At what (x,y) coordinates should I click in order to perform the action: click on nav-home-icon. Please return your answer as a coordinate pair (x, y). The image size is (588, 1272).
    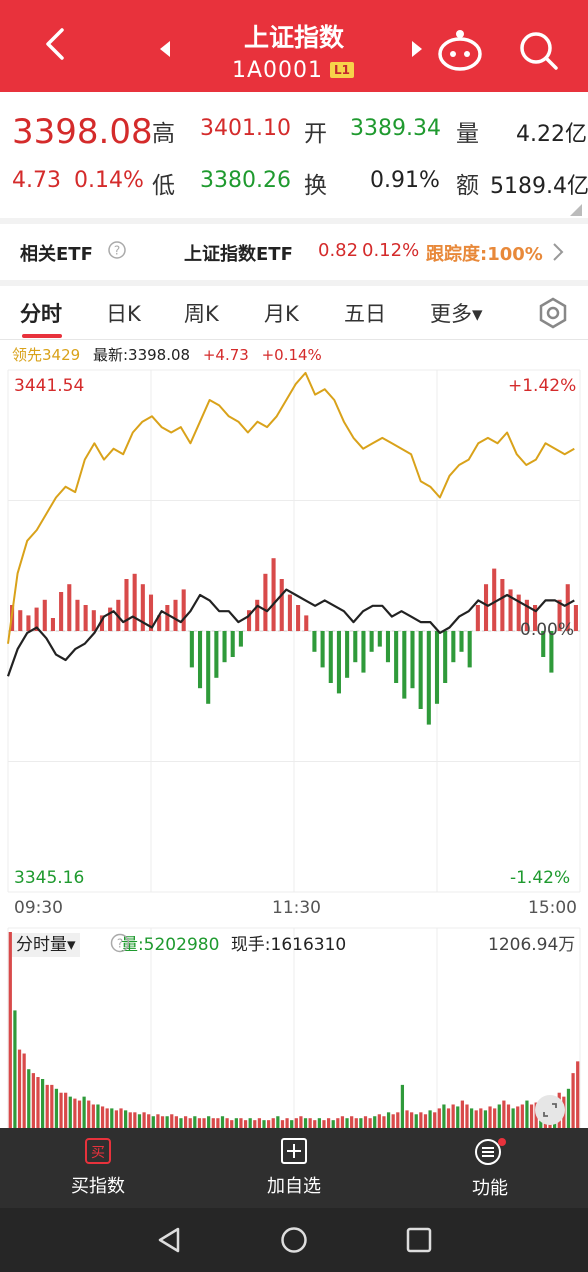
    Looking at the image, I should click on (294, 1240).